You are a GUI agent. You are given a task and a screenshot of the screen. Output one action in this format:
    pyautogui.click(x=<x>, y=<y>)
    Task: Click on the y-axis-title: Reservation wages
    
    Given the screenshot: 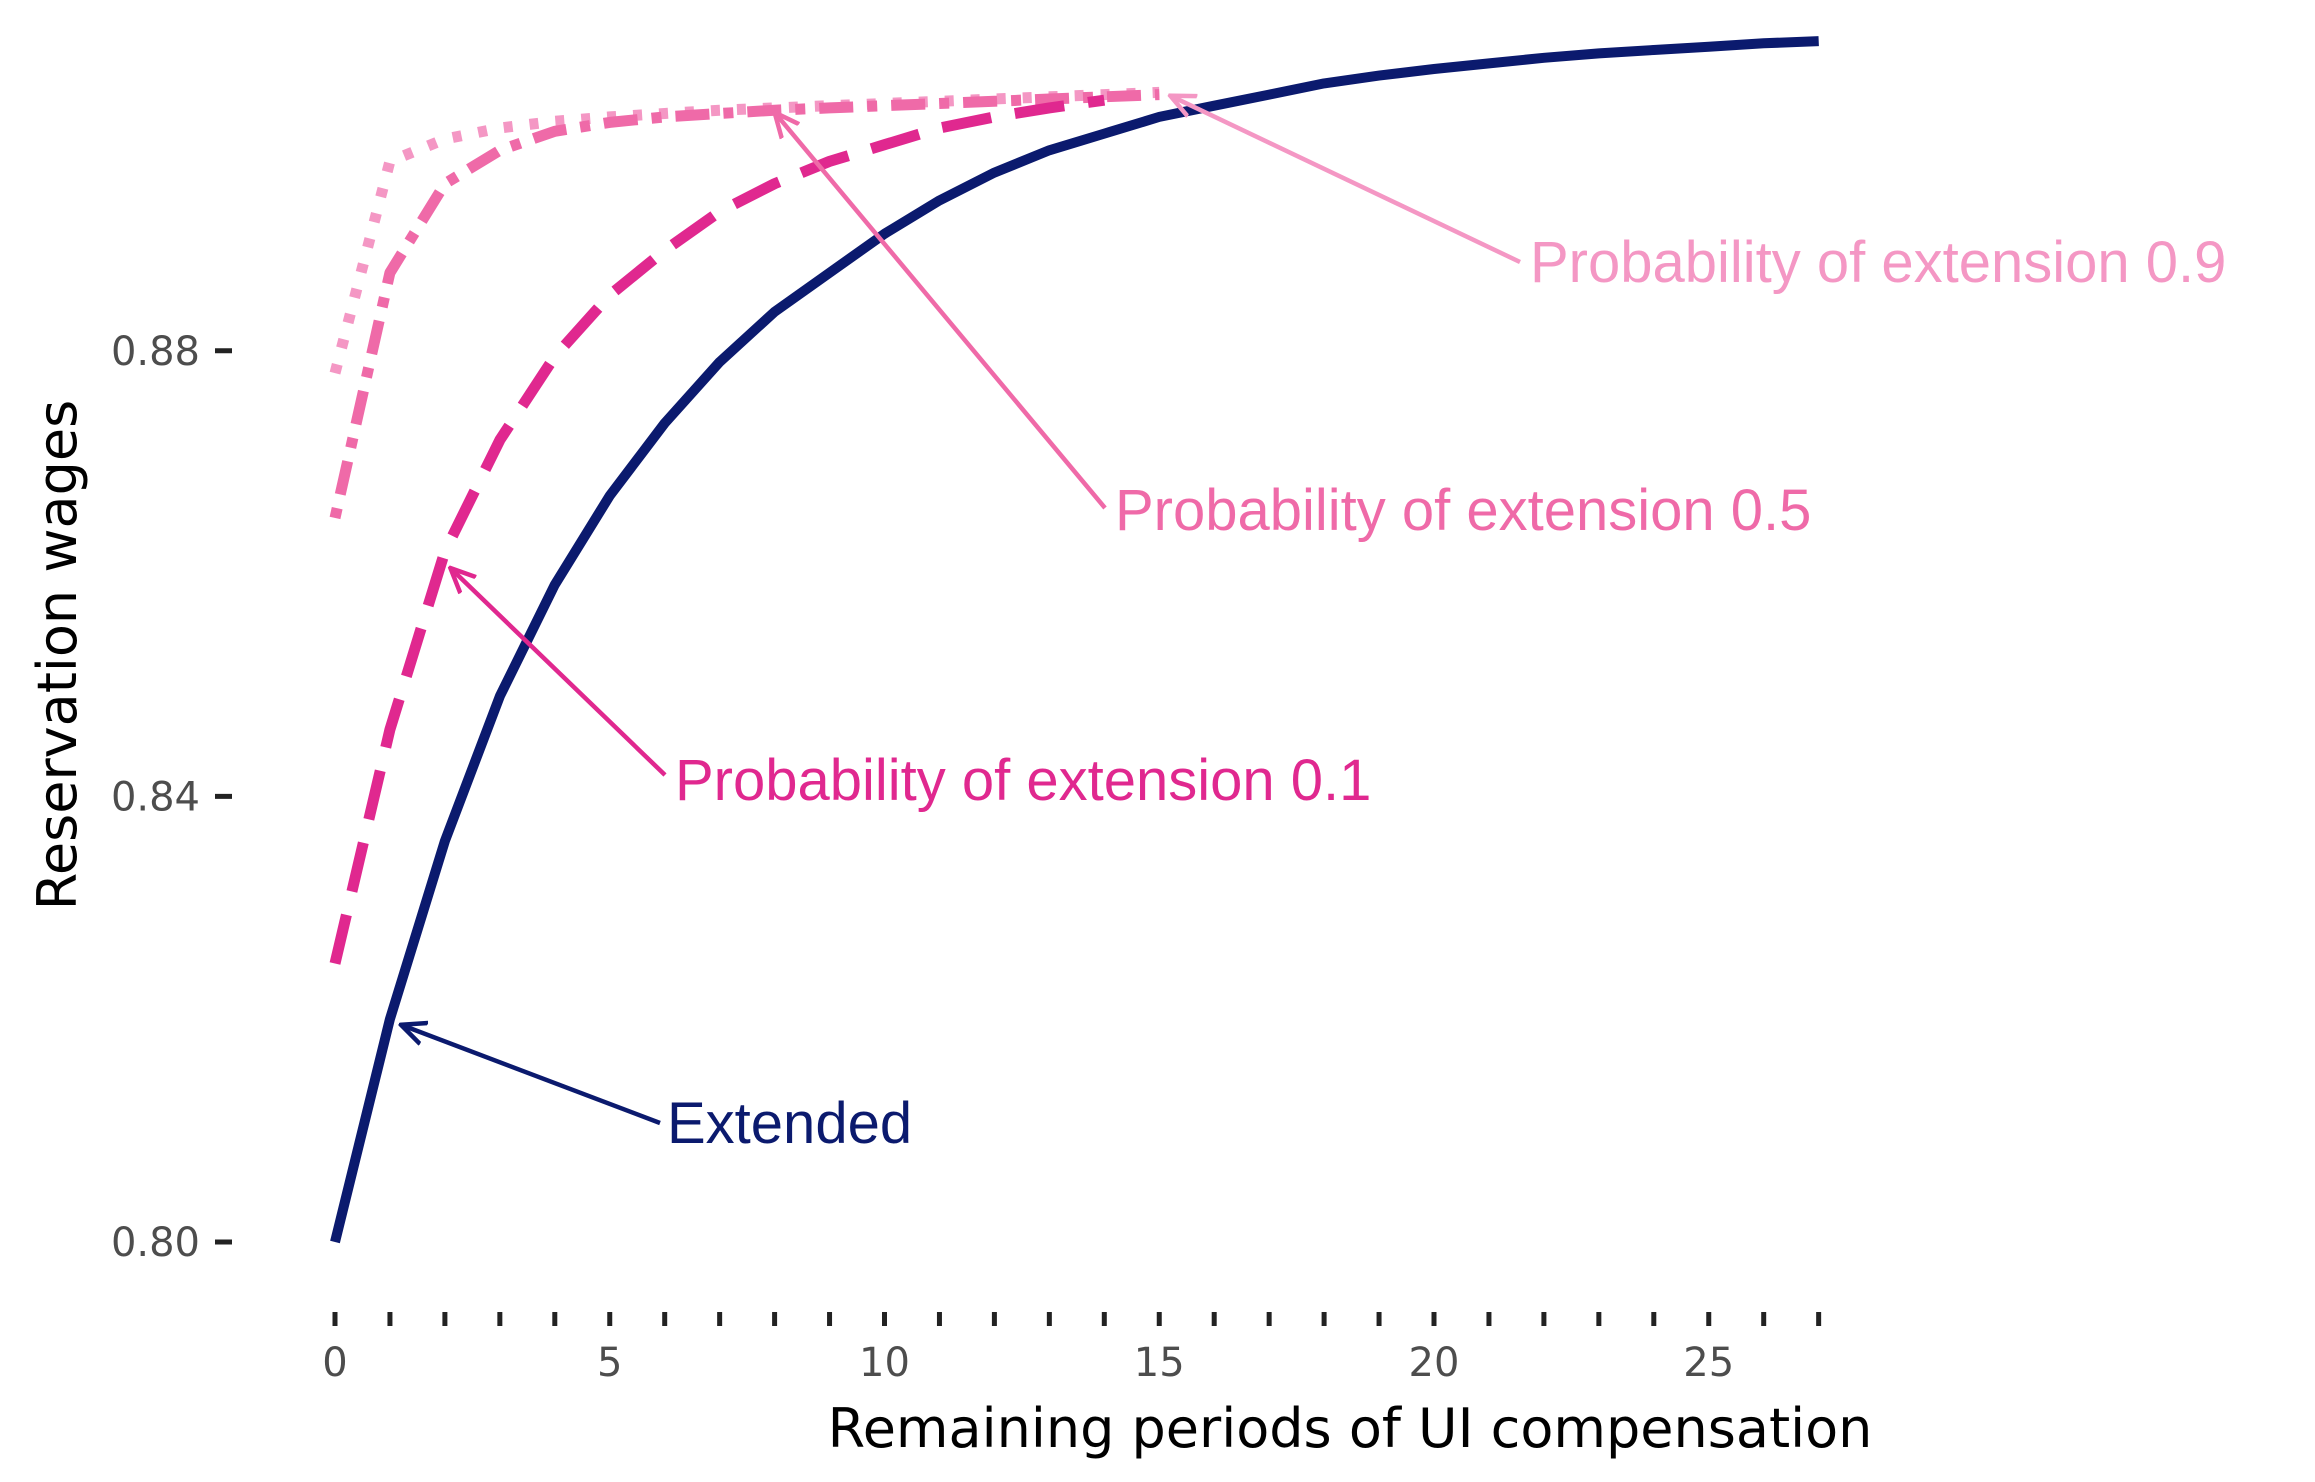 What is the action you would take?
    pyautogui.click(x=57, y=655)
    